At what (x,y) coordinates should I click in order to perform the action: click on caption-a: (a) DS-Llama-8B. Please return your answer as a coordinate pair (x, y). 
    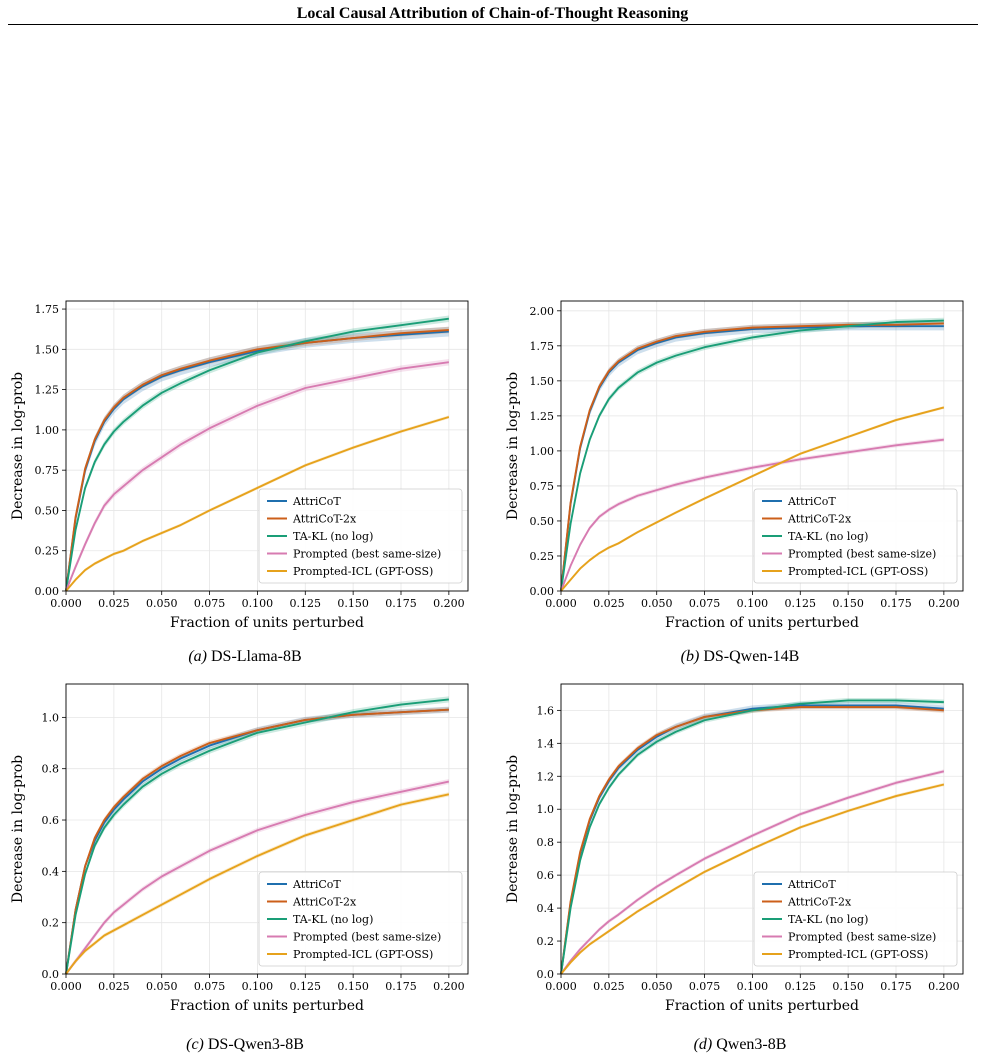
    Looking at the image, I should click on (245, 657).